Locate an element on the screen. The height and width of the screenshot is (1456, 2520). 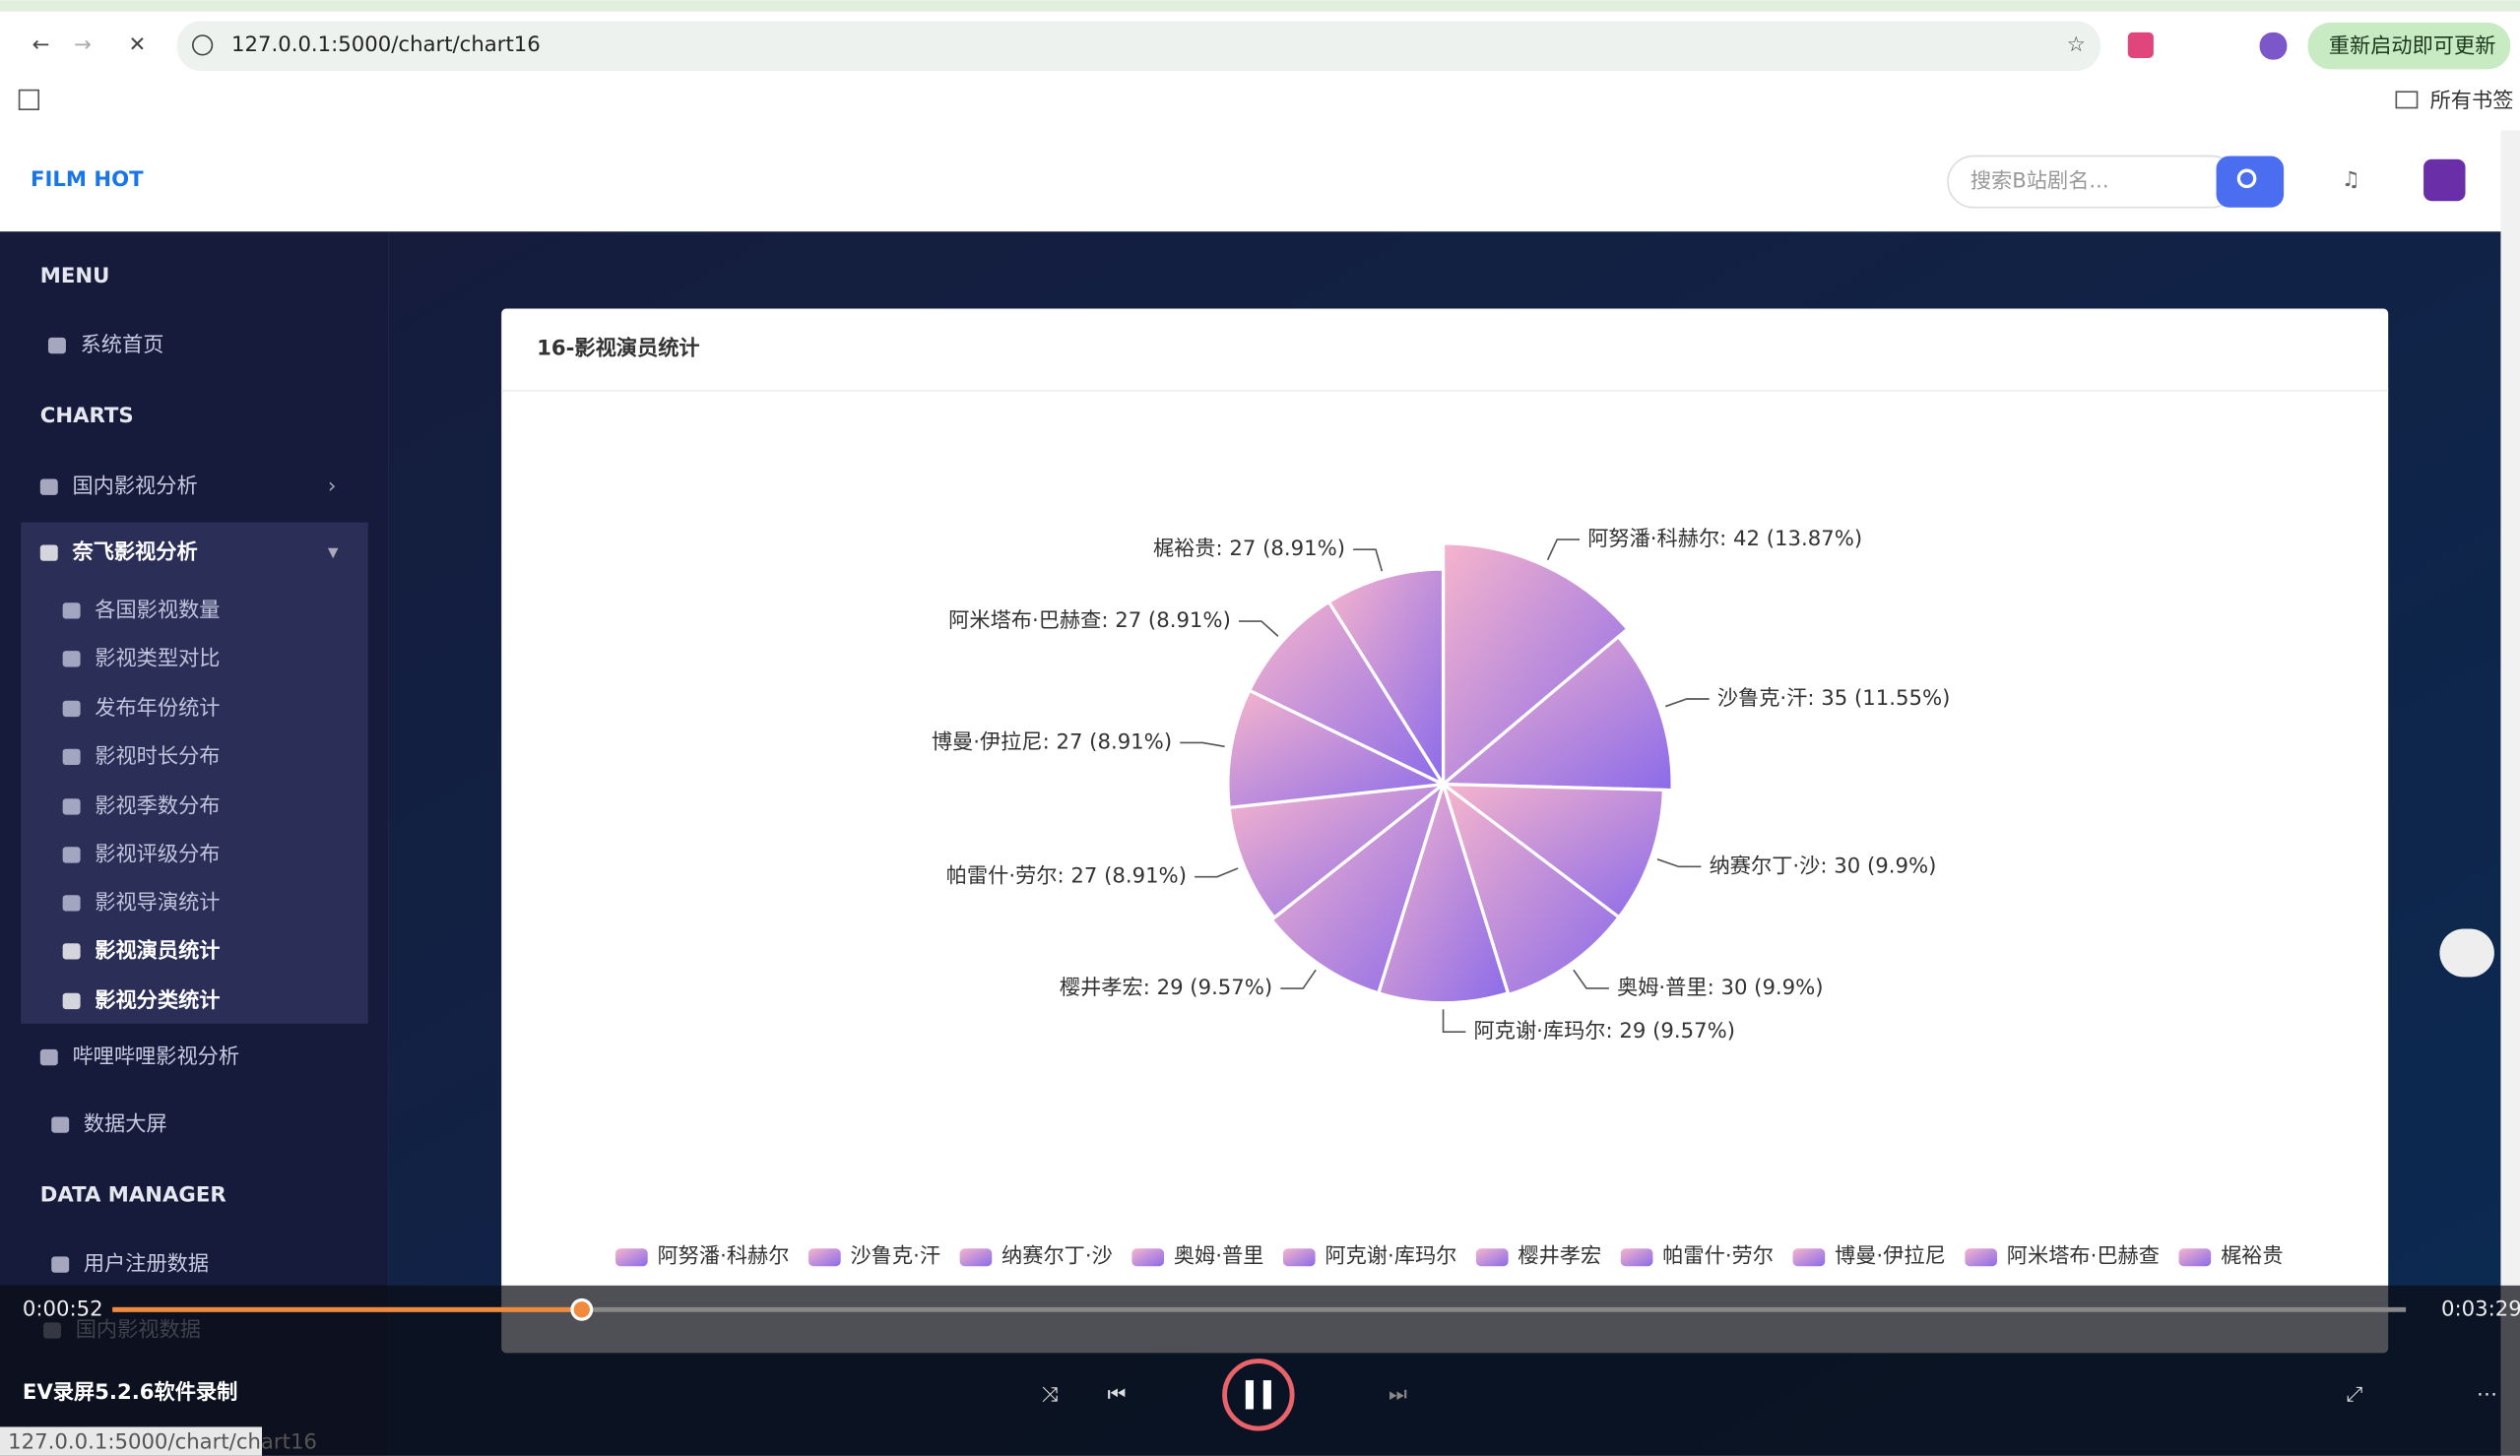
address-bar is located at coordinates (1138, 46).